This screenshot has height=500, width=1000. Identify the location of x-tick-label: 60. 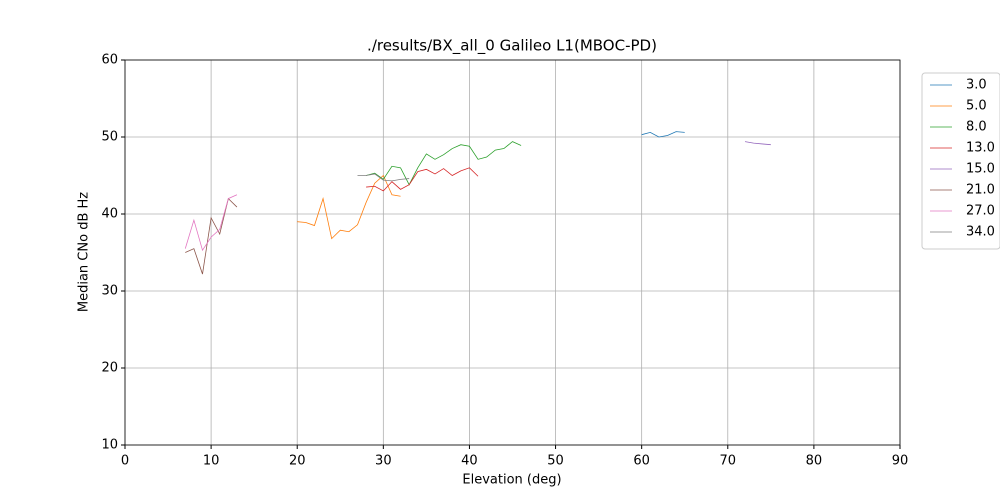
(641, 461).